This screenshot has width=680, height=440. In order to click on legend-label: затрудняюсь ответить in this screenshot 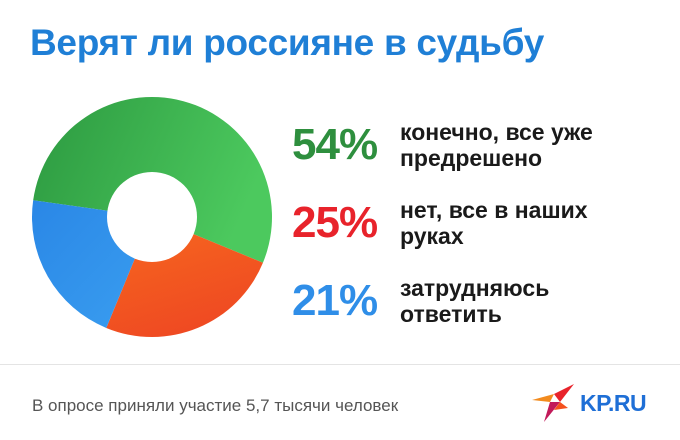, I will do `click(475, 301)`.